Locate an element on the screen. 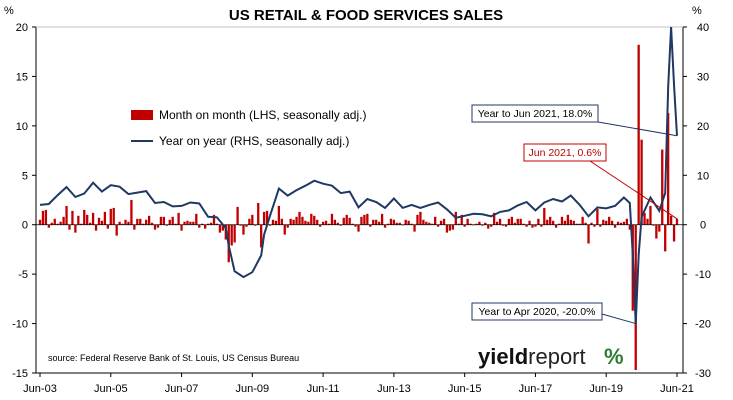 This screenshot has height=400, width=733. left-tick-label: 20 is located at coordinates (22, 28).